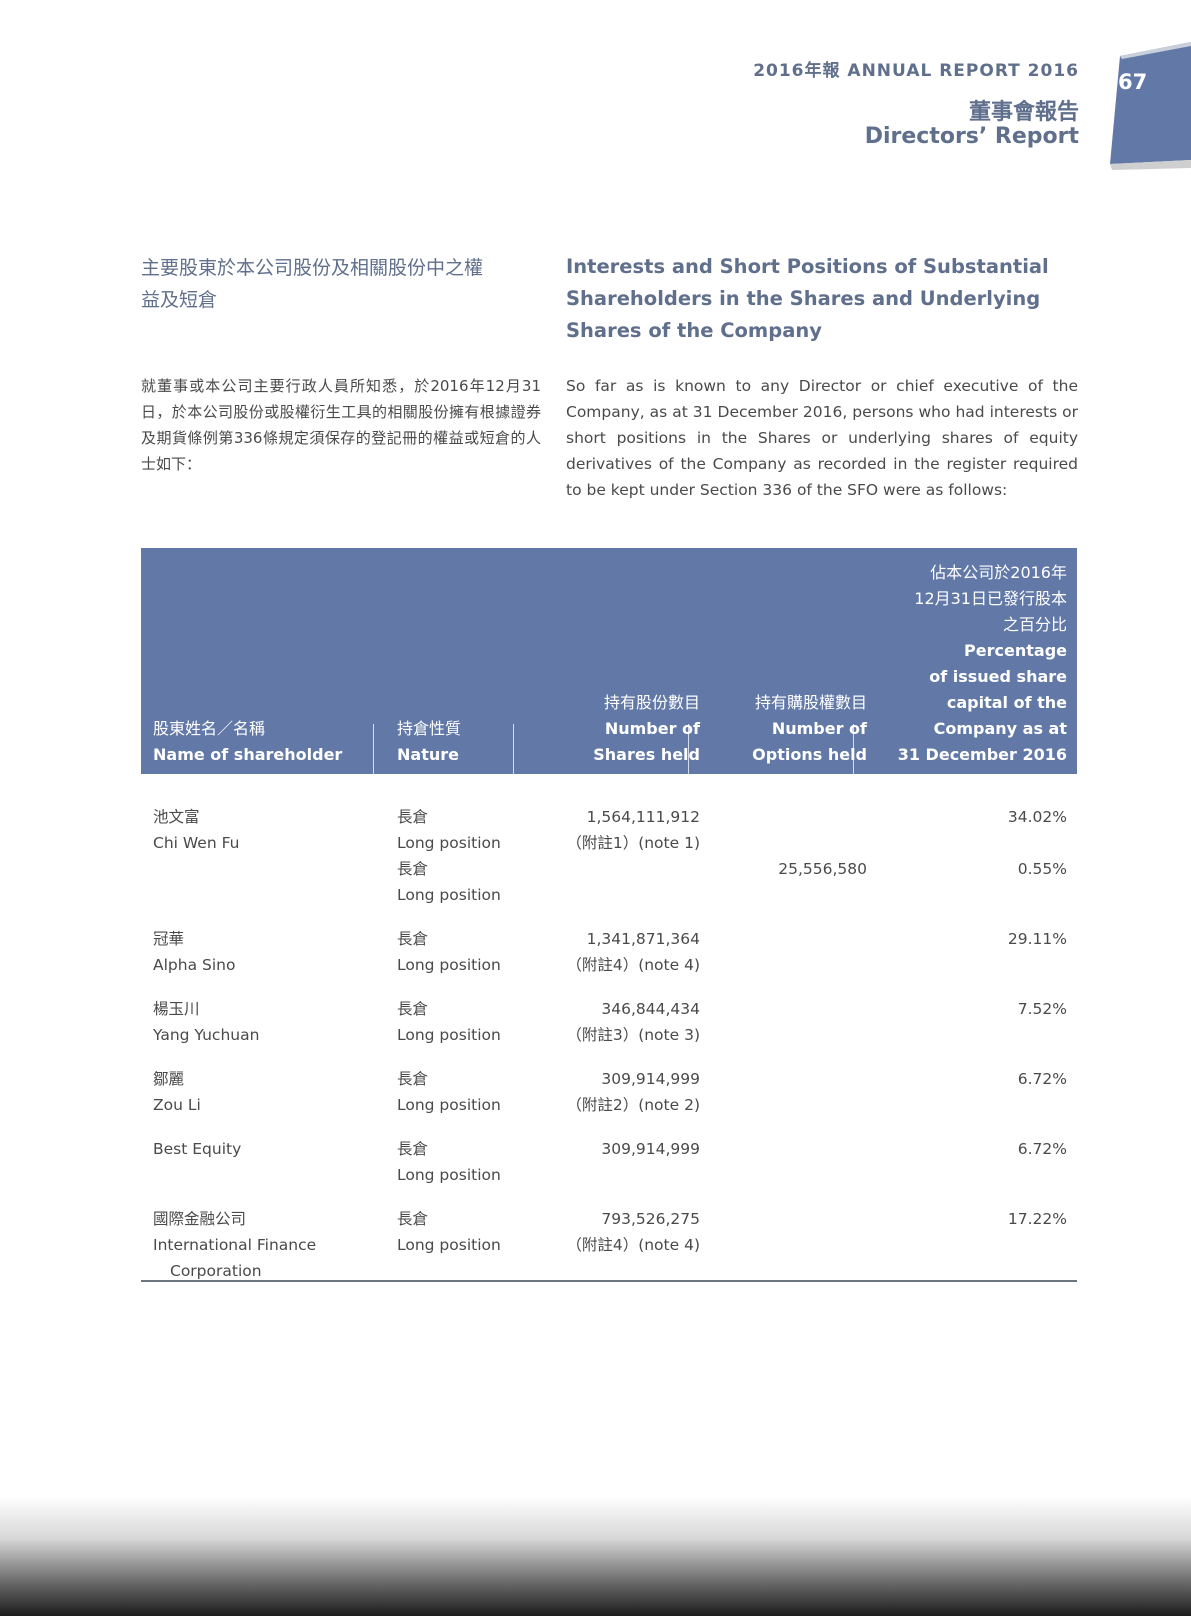 Image resolution: width=1191 pixels, height=1616 pixels. I want to click on name-en: Alpha Sino, so click(194, 965).